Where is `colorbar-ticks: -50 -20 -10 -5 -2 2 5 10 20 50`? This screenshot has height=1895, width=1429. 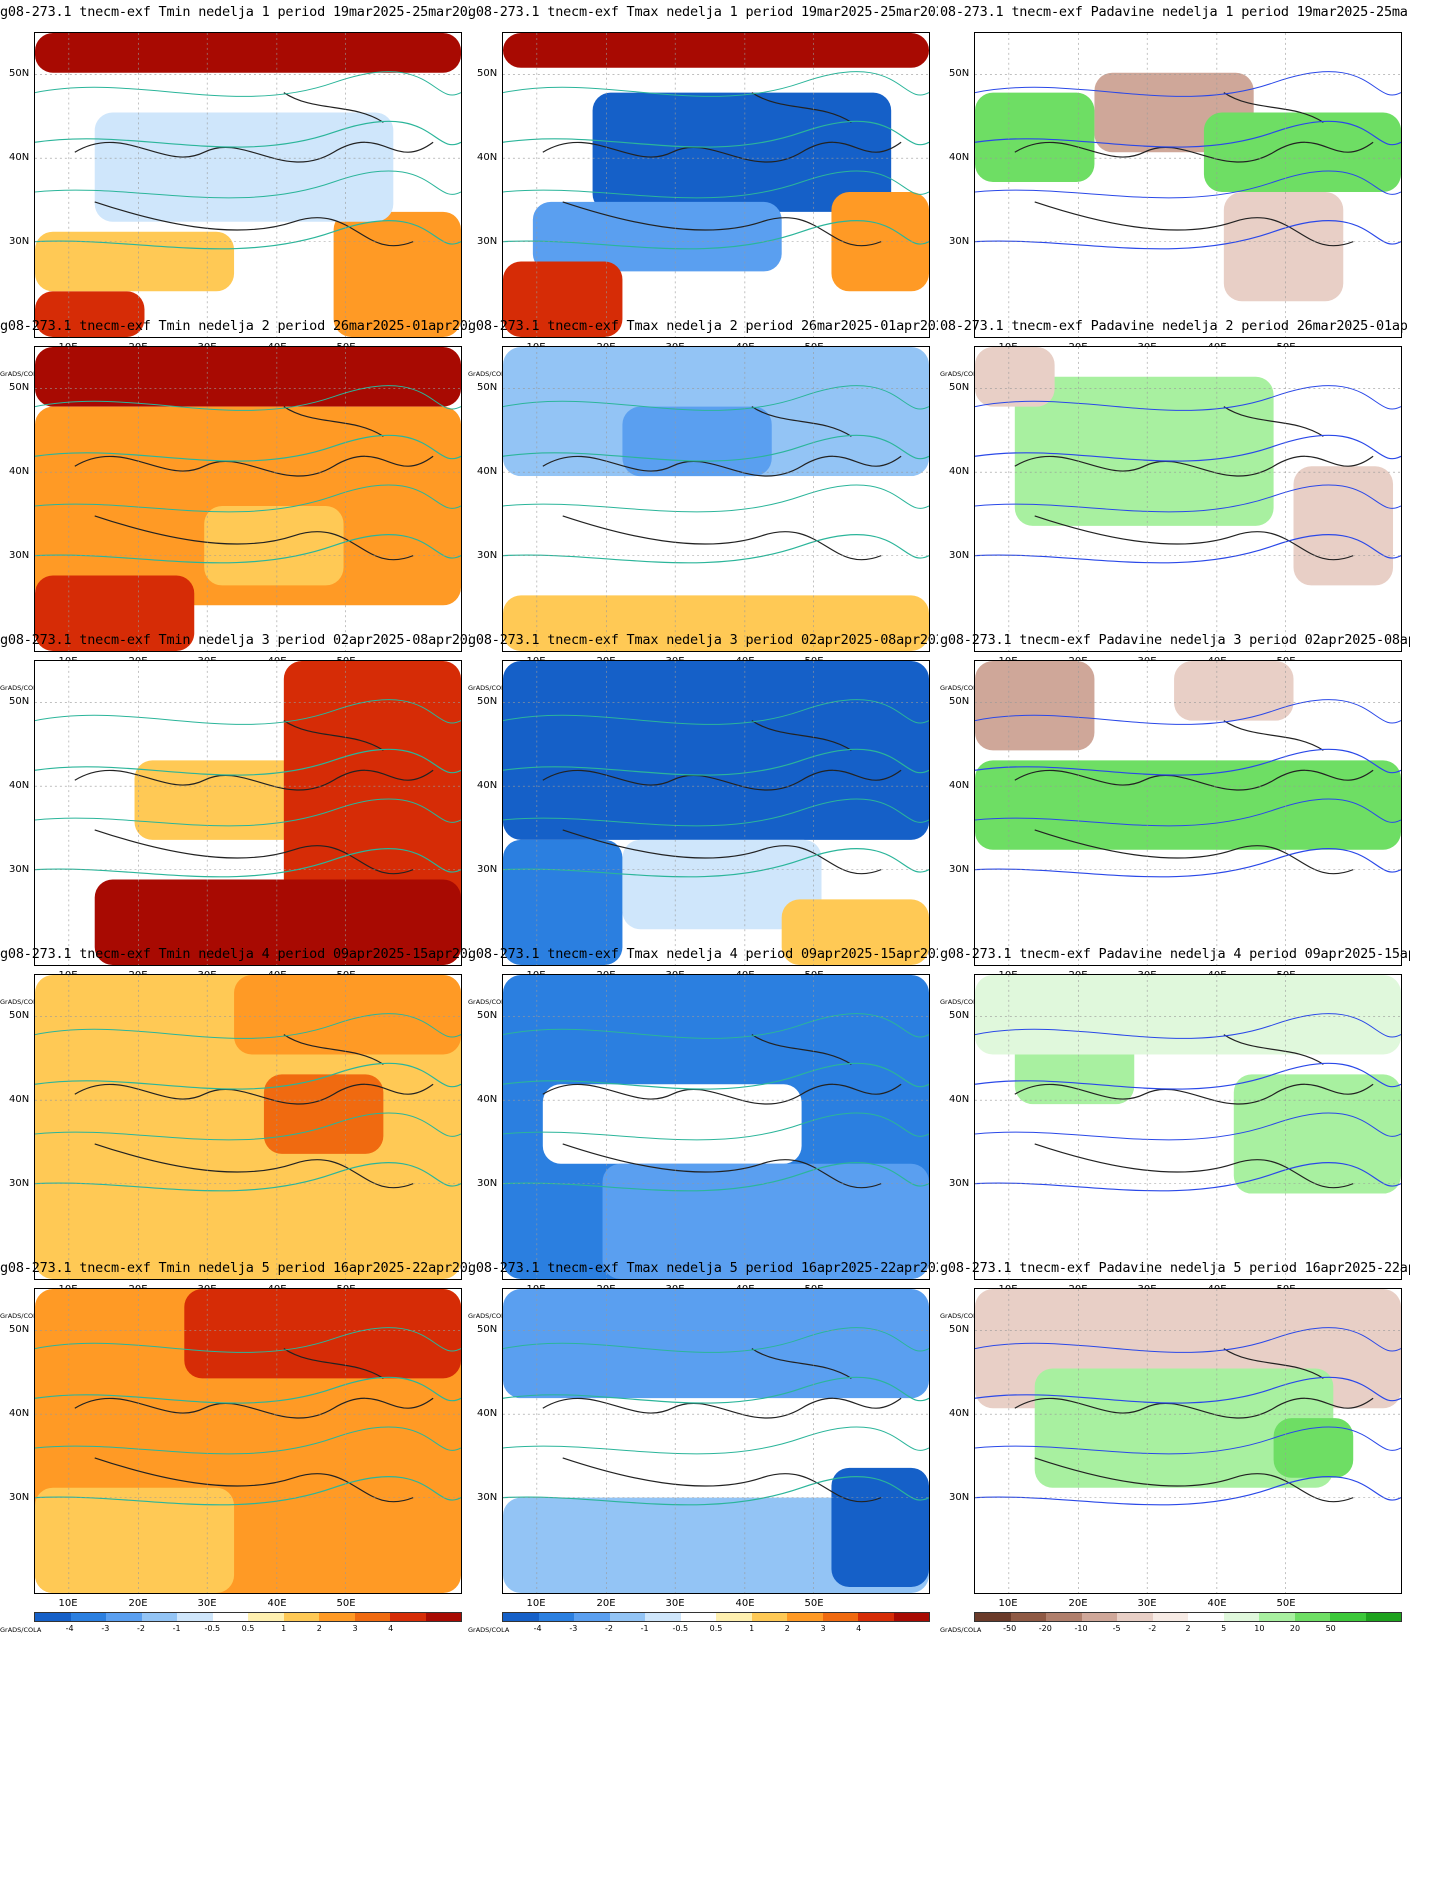 colorbar-ticks: -50 -20 -10 -5 -2 2 5 10 20 50 is located at coordinates (1188, 1630).